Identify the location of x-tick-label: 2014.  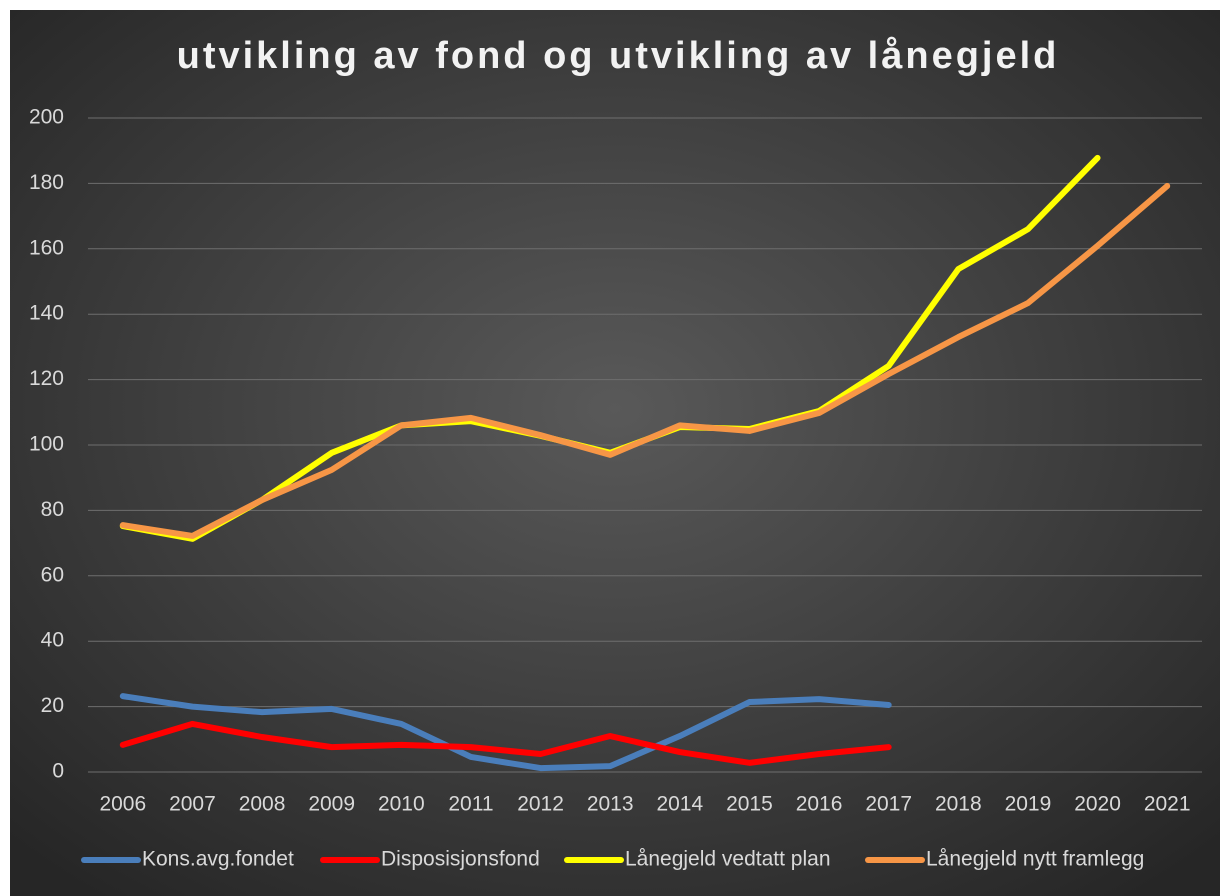
(679, 804).